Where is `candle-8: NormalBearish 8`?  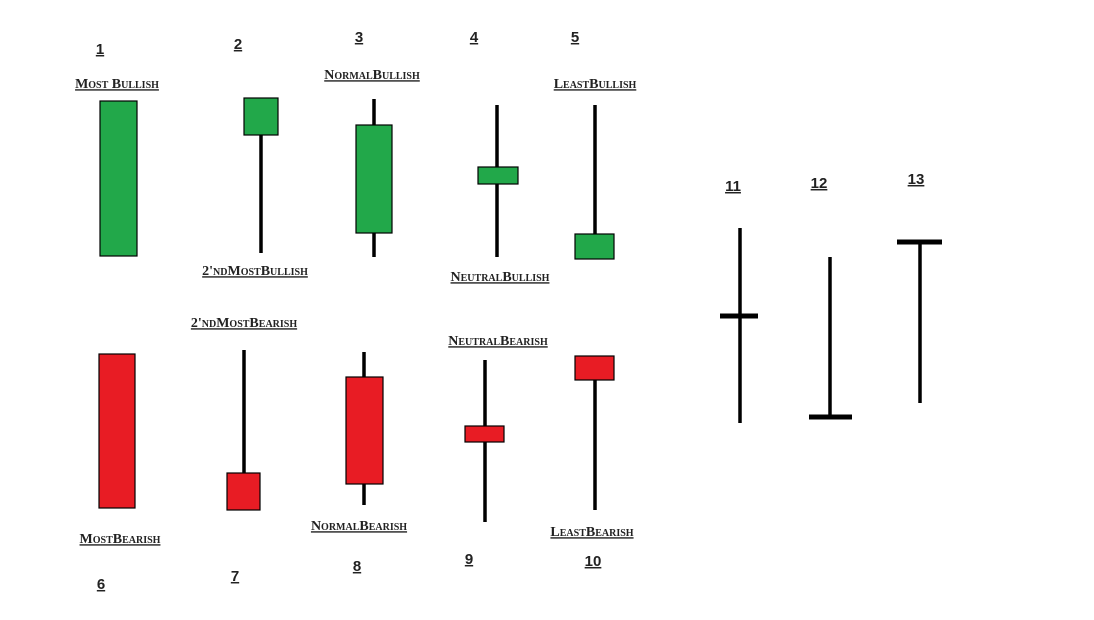
candle-8: NormalBearish 8 is located at coordinates (359, 463).